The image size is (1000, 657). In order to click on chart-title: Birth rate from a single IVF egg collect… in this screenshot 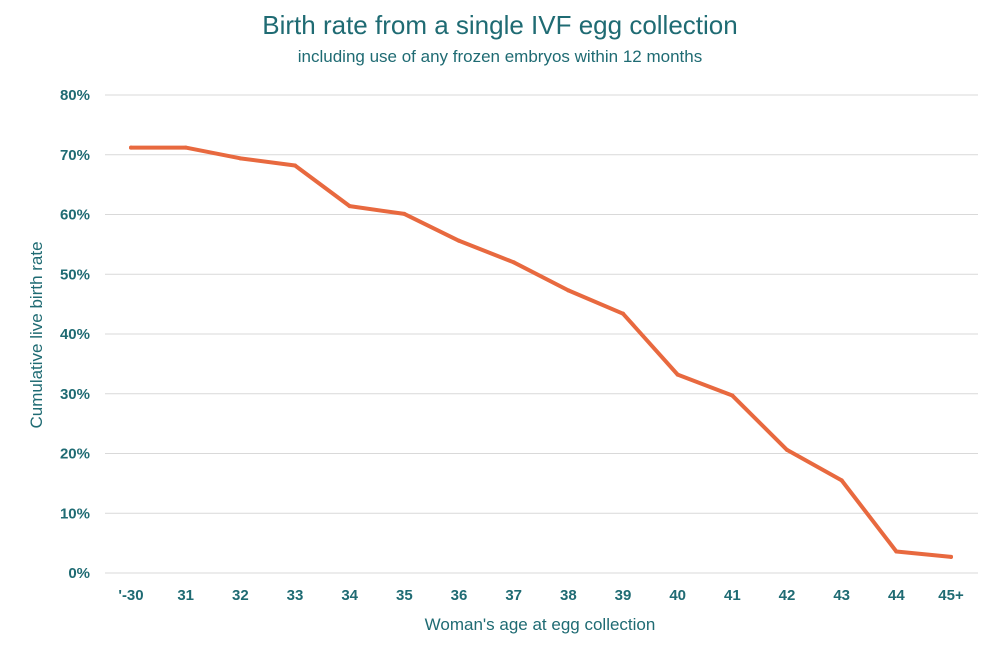, I will do `click(500, 25)`.